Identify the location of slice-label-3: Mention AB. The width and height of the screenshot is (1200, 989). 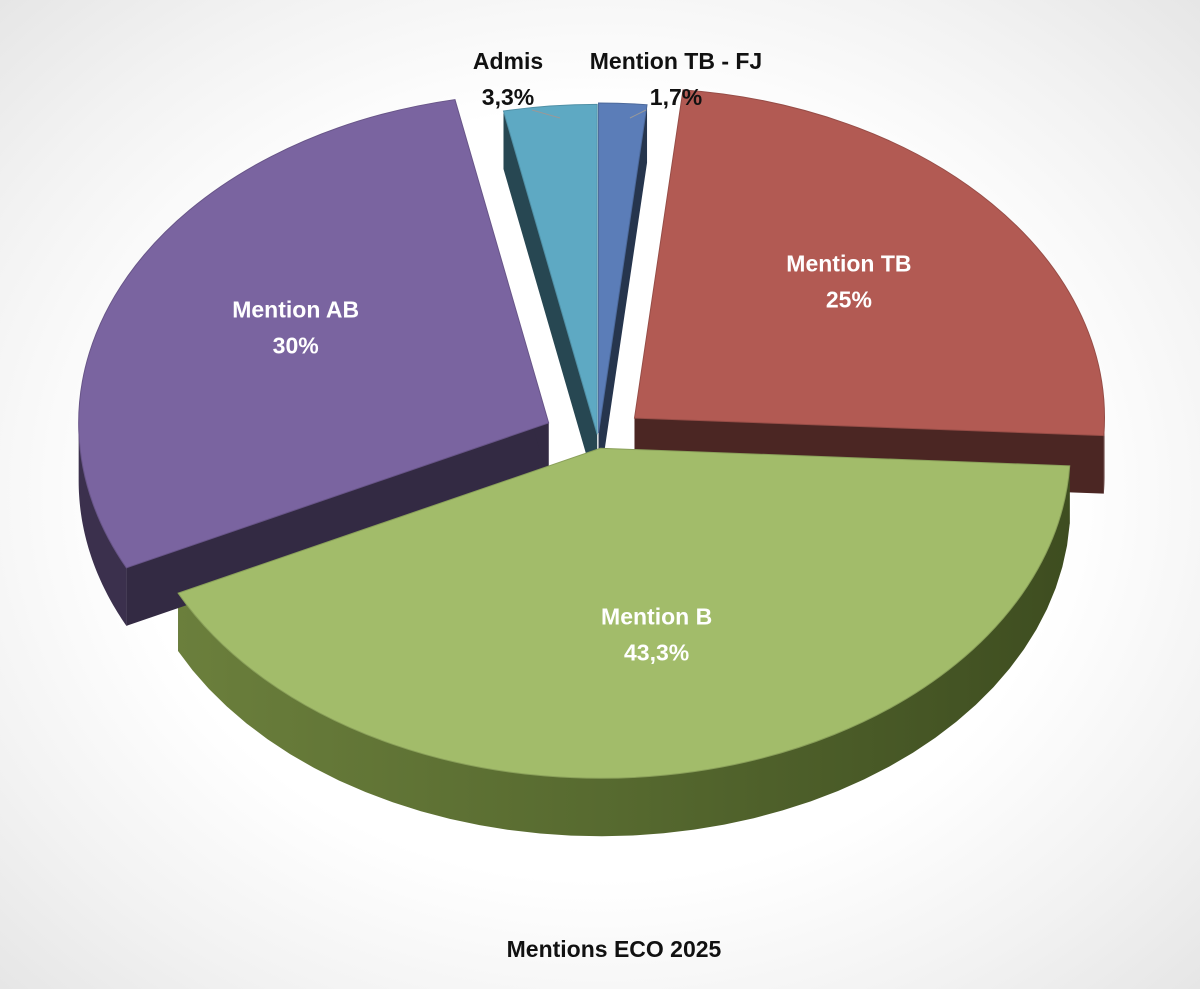
(295, 309).